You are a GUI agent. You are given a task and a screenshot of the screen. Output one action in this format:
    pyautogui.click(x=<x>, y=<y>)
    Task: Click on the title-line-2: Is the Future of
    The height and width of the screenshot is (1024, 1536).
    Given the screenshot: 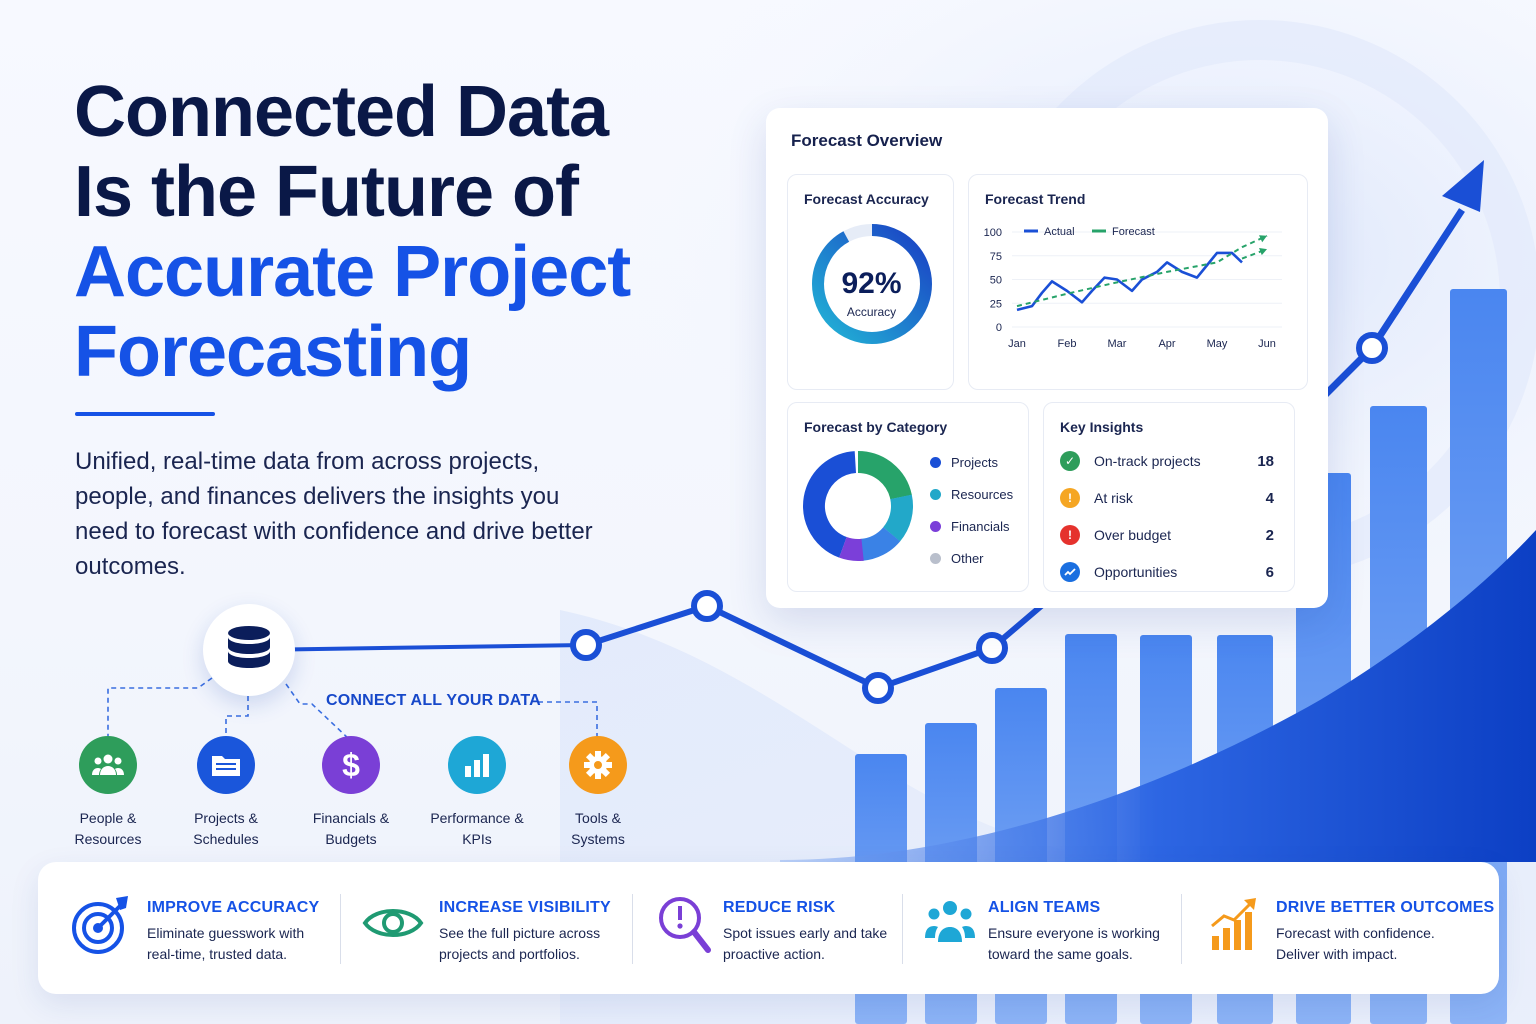 What is the action you would take?
    pyautogui.click(x=326, y=192)
    